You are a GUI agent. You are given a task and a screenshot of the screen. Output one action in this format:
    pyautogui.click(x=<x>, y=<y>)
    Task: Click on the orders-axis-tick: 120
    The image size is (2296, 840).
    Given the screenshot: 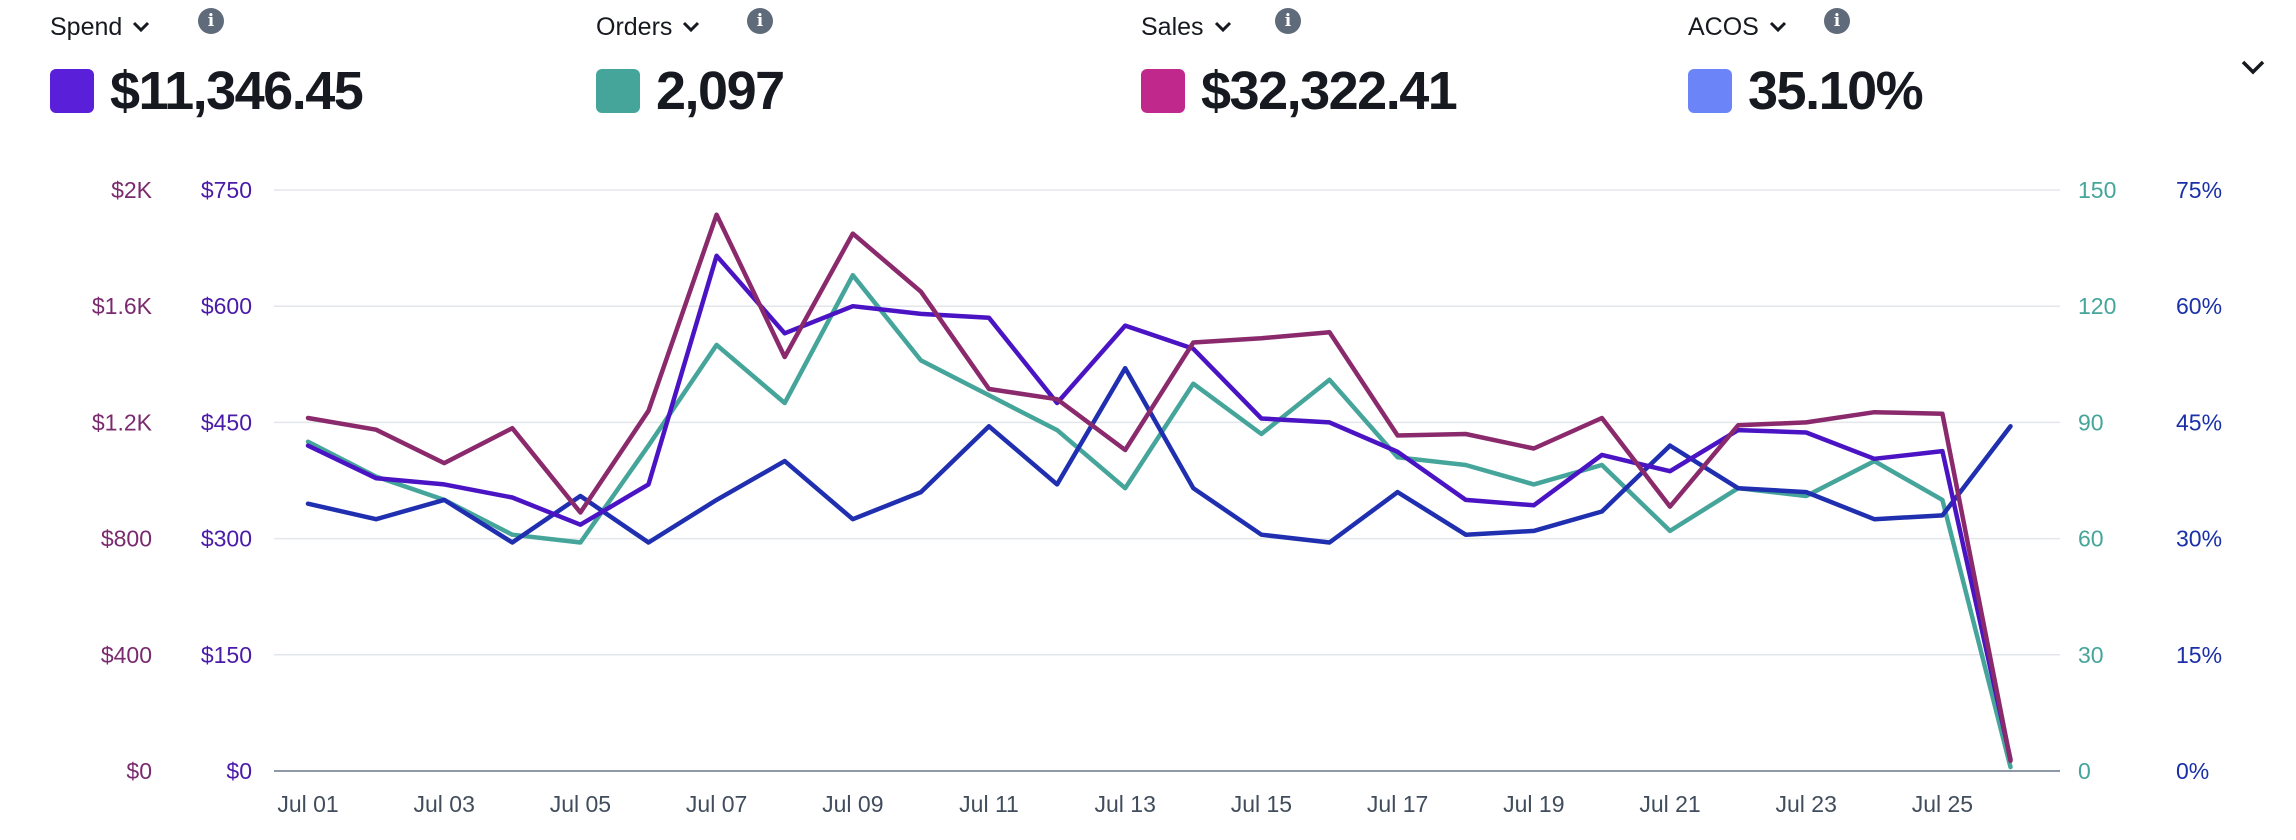 What is the action you would take?
    pyautogui.click(x=2097, y=306)
    